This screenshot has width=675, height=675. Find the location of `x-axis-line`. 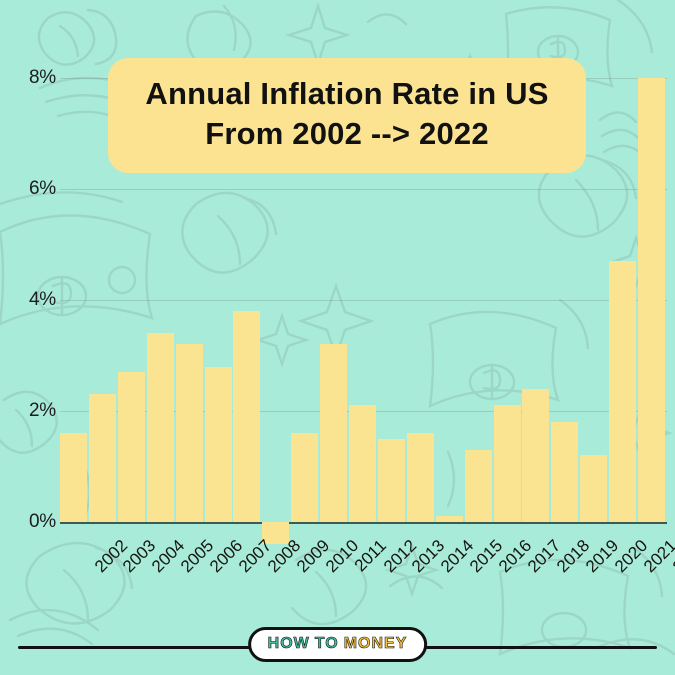

x-axis-line is located at coordinates (363, 523).